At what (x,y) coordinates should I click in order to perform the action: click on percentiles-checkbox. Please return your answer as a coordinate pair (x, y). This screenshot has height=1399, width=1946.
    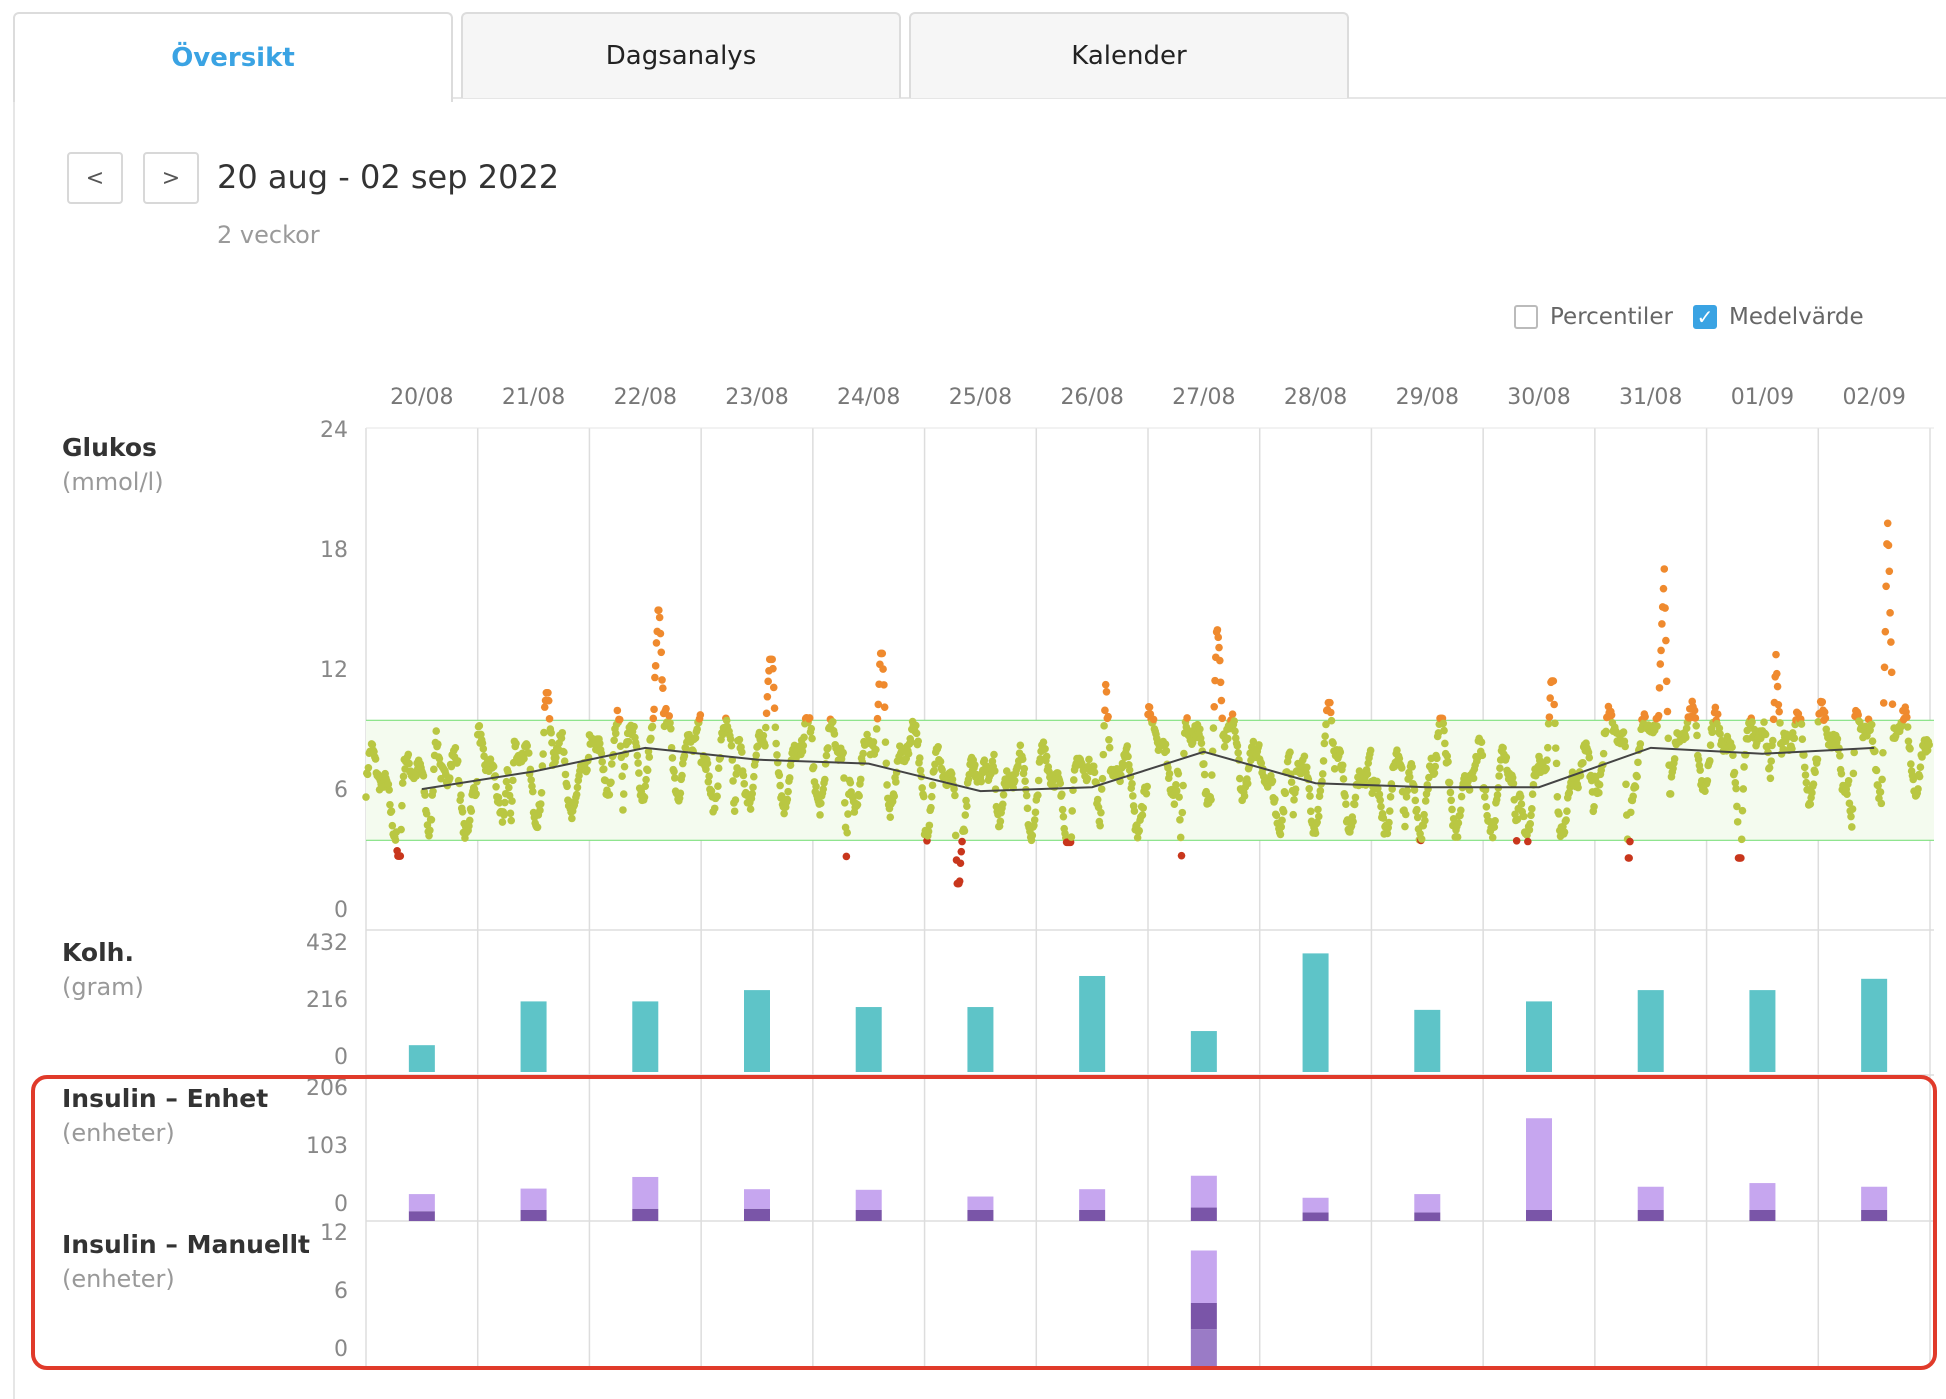
    Looking at the image, I should click on (1526, 317).